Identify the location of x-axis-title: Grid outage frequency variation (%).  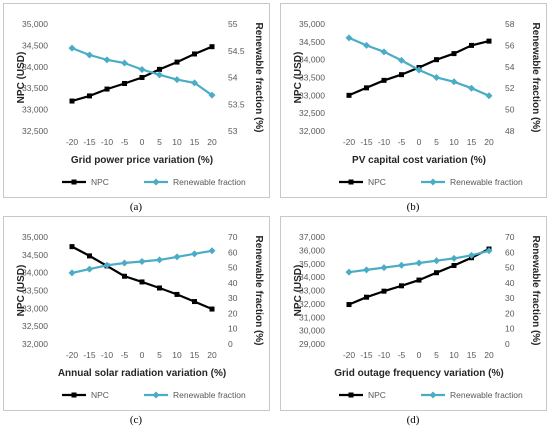
(418, 373).